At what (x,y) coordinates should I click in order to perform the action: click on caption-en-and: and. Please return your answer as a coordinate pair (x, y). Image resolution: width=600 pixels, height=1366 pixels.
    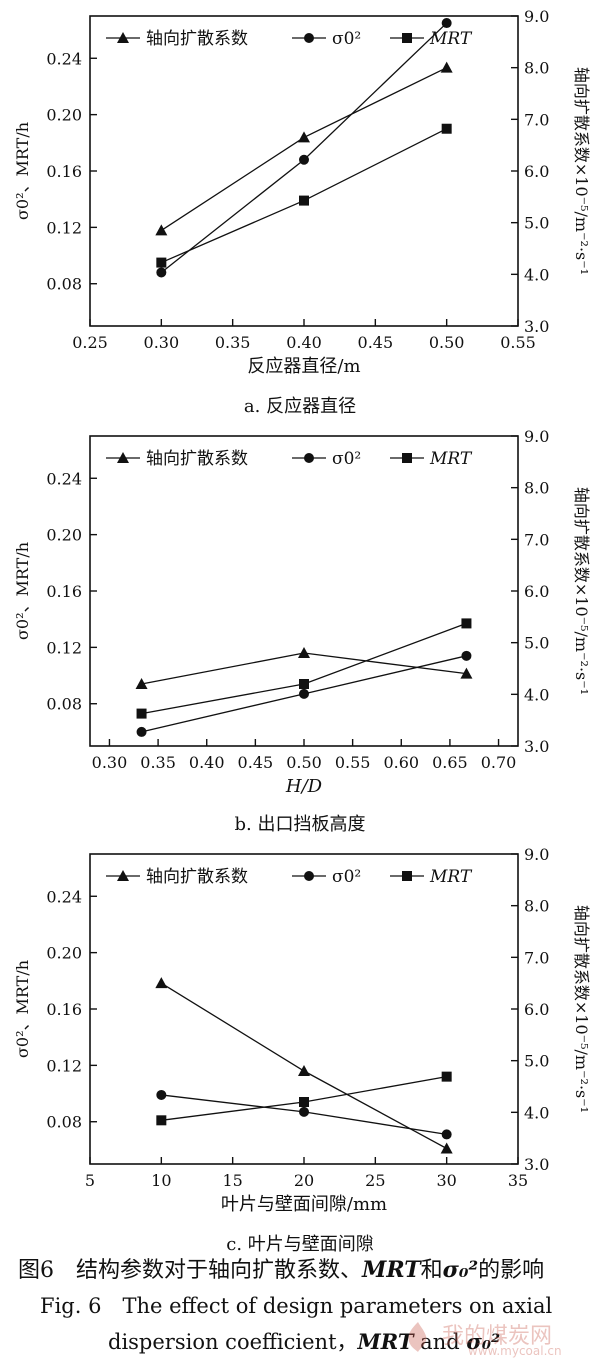
    Looking at the image, I should click on (440, 1342).